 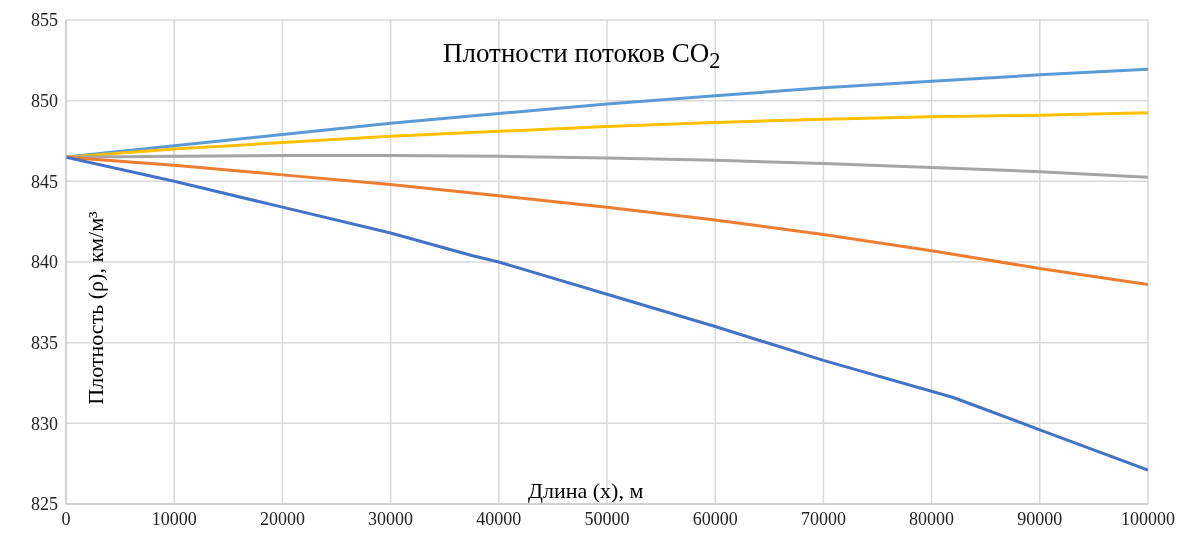 I want to click on x-tick-label: 40000, so click(x=499, y=518).